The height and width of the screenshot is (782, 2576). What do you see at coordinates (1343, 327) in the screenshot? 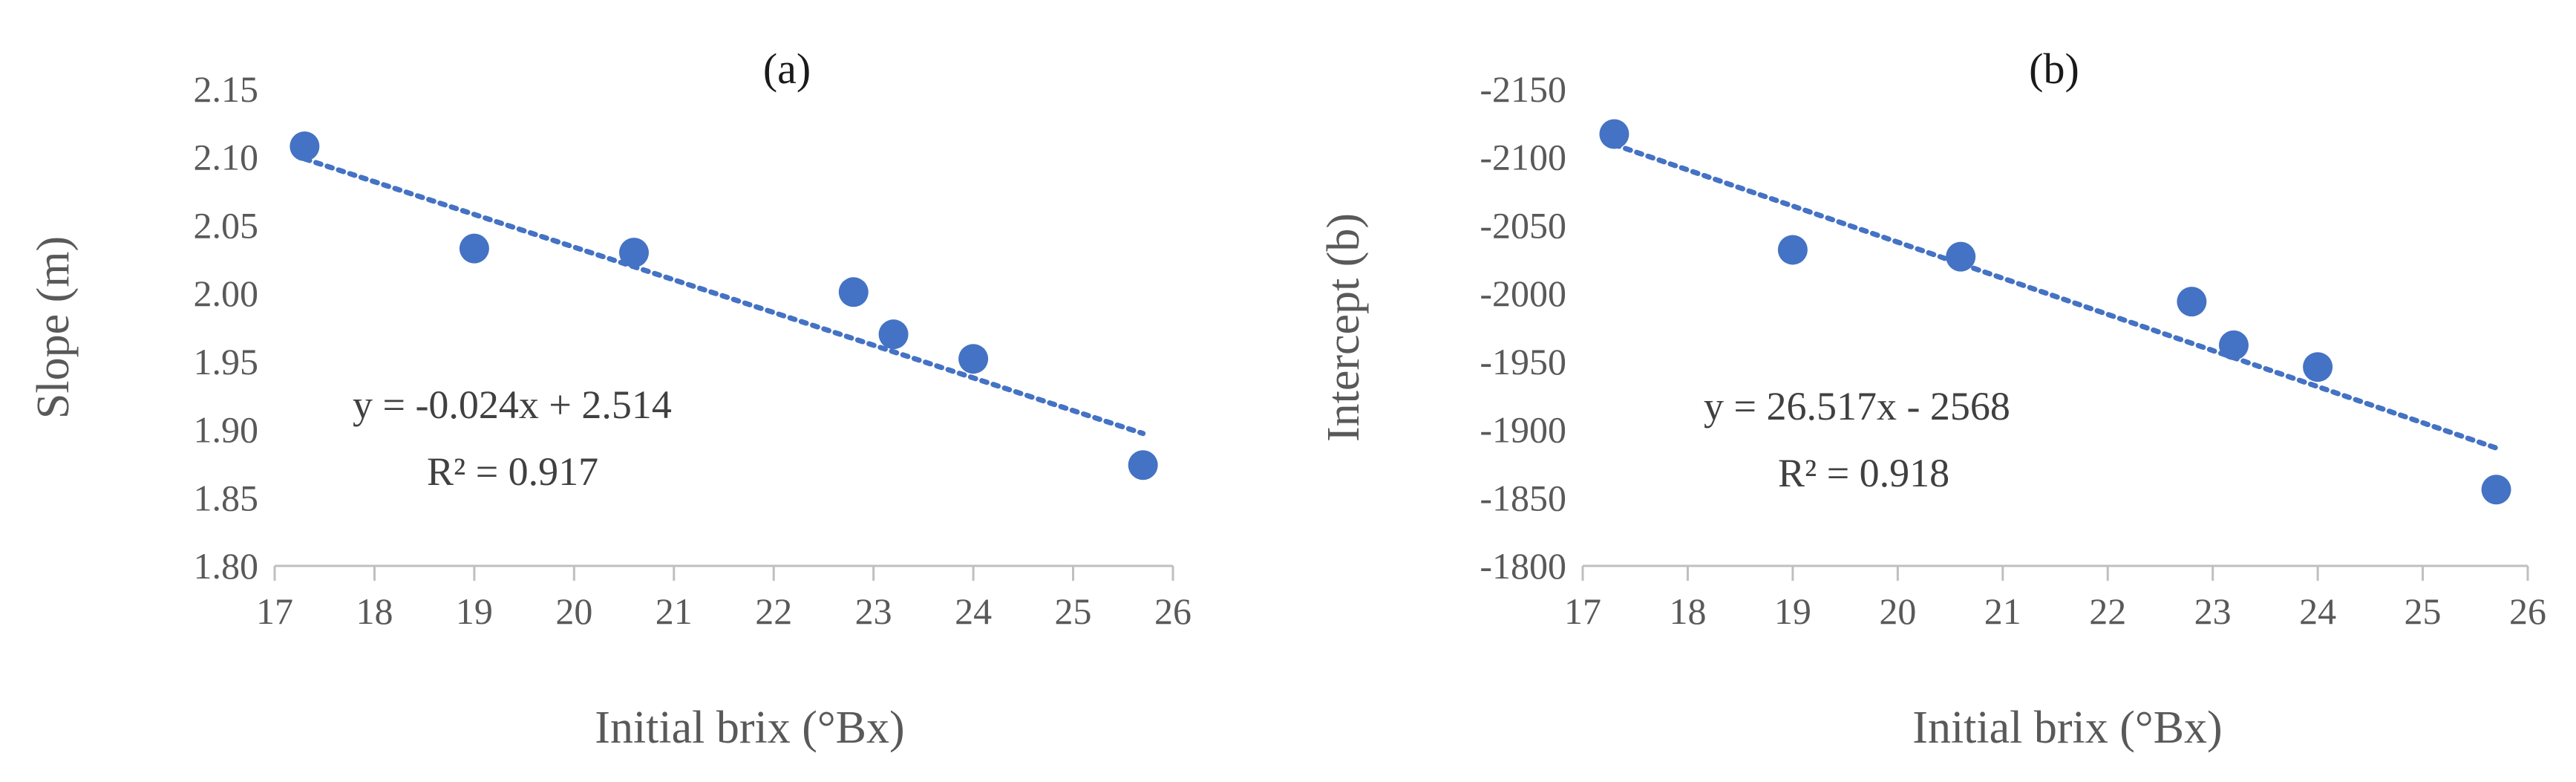
I see `chart-b-y-axis-label: Intercept (b)` at bounding box center [1343, 327].